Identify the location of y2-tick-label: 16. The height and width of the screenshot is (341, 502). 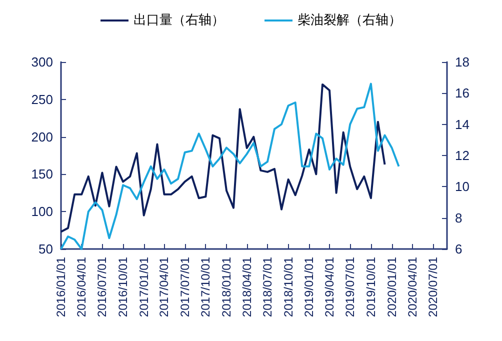
(462, 93).